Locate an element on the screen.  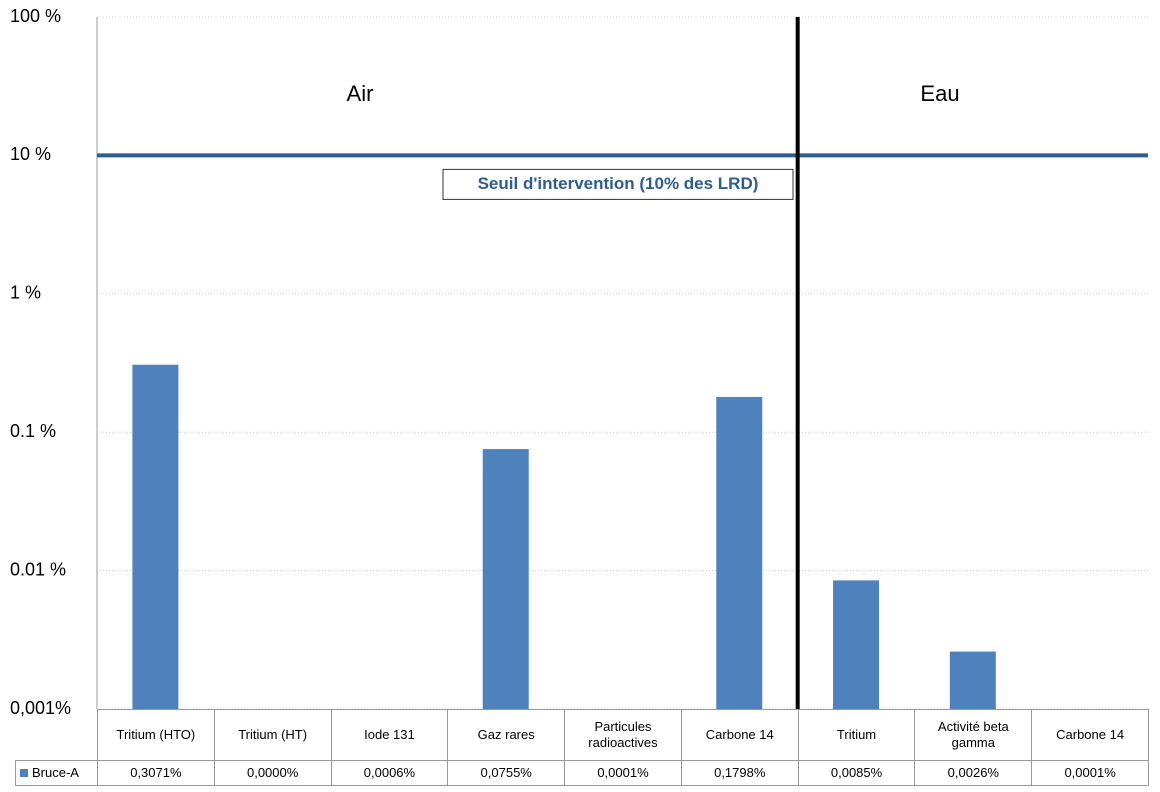
category-label: Iode 131 is located at coordinates (389, 735).